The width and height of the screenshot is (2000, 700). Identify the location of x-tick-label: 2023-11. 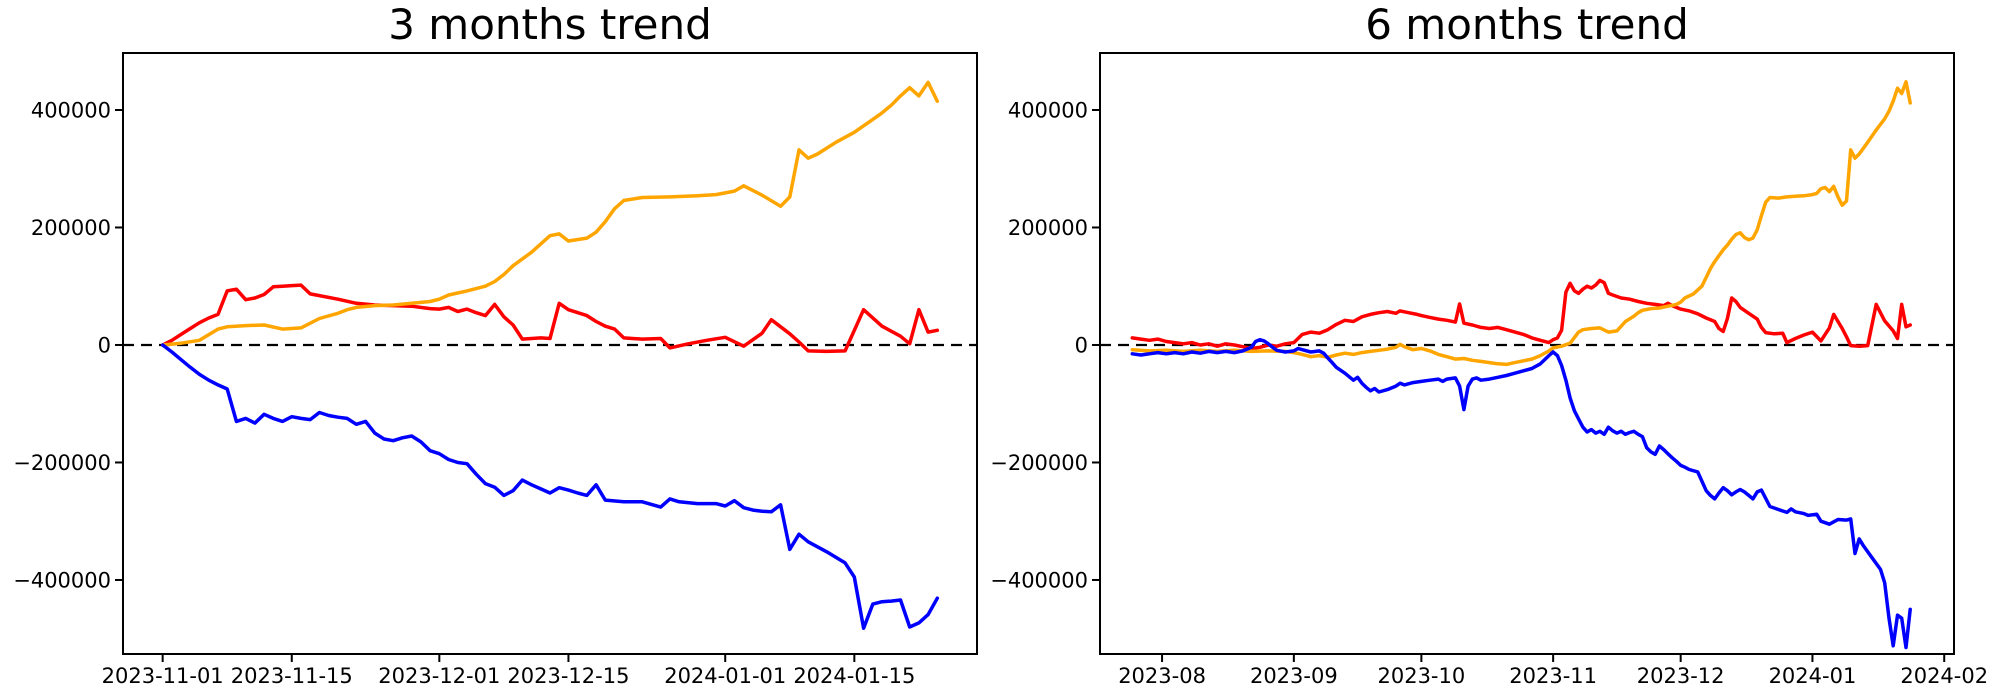
(1553, 676).